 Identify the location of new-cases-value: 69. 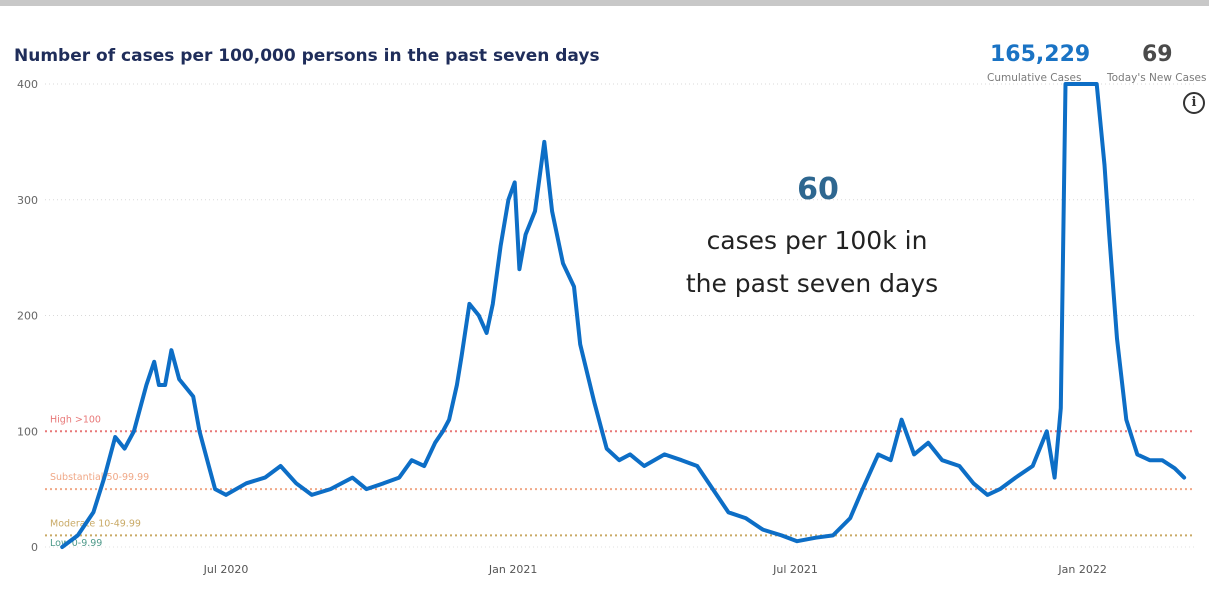
(1157, 54).